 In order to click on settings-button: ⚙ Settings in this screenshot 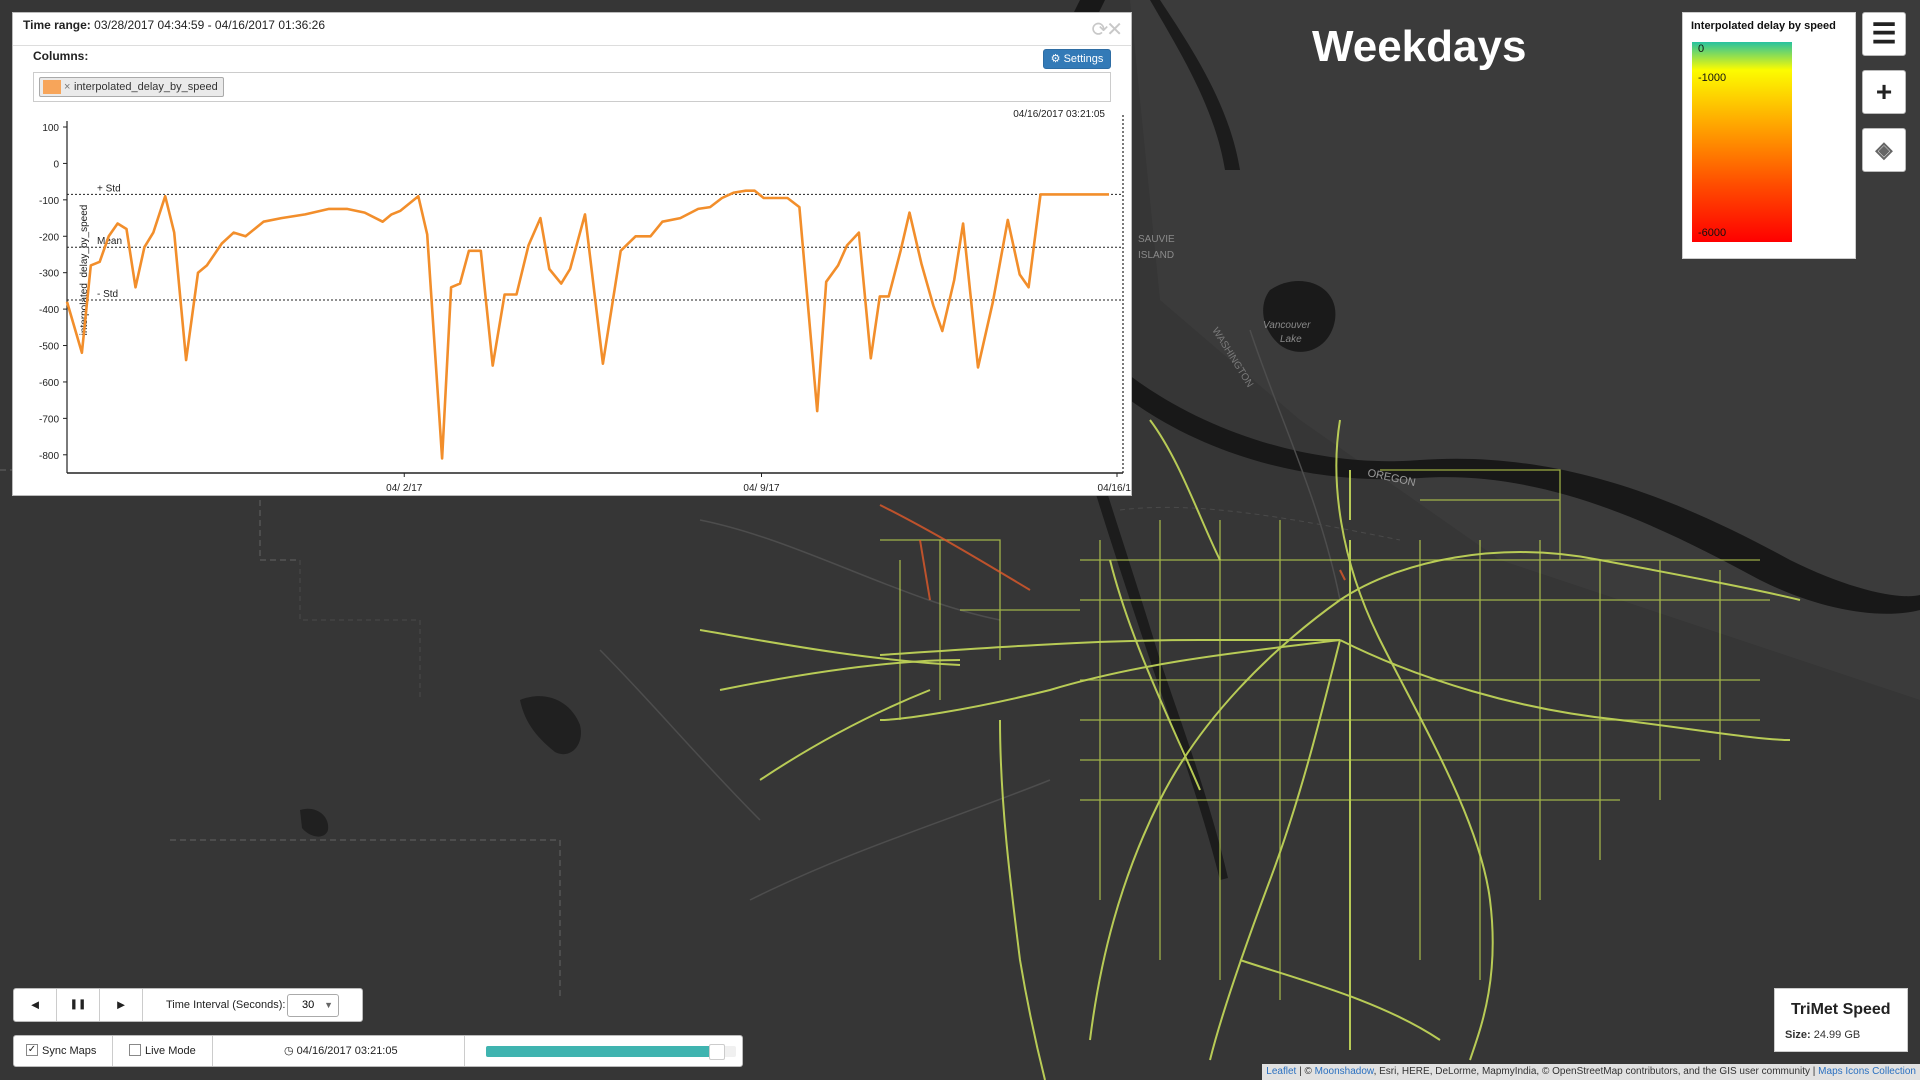, I will do `click(1077, 59)`.